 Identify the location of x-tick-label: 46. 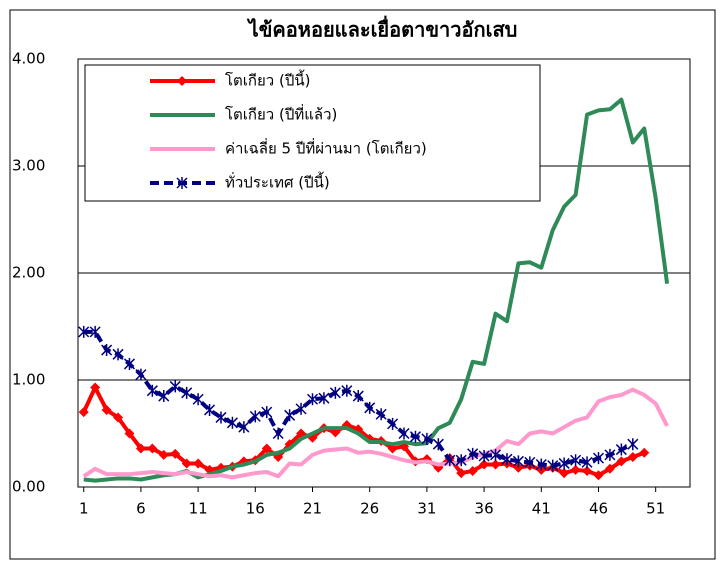
(598, 509).